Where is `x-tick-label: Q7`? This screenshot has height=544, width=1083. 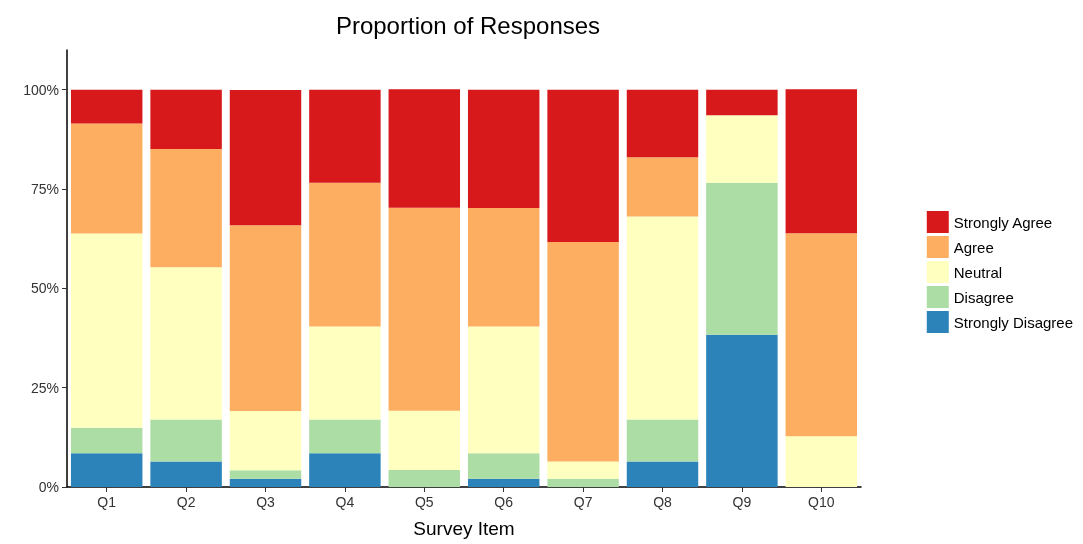
x-tick-label: Q7 is located at coordinates (583, 502).